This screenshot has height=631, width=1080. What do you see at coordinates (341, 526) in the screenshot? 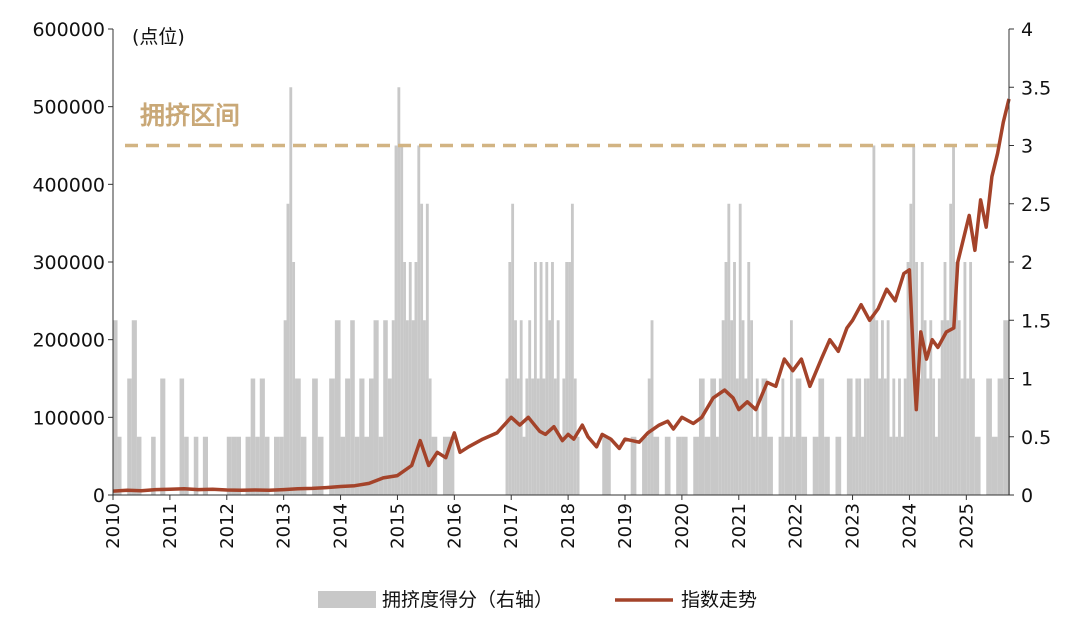
I see `x-tick-label: 2014` at bounding box center [341, 526].